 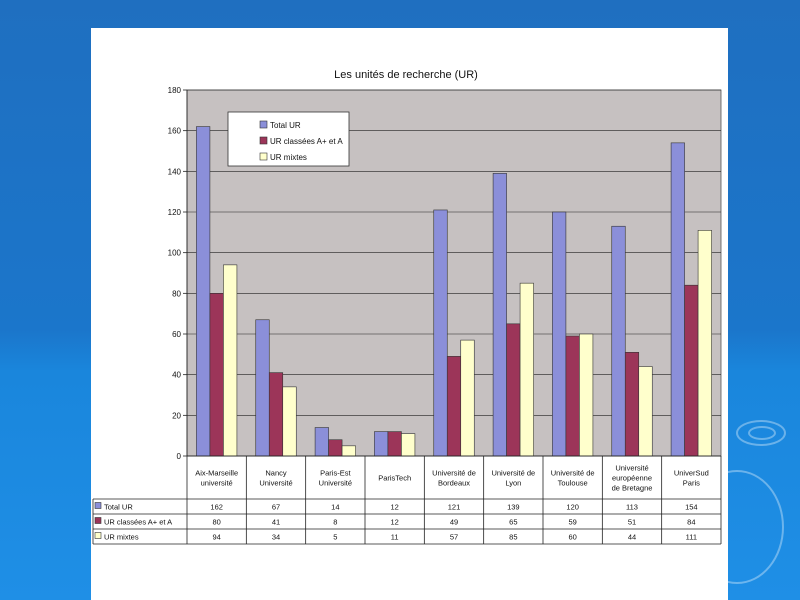 I want to click on data-label-total: 154, so click(x=691, y=507).